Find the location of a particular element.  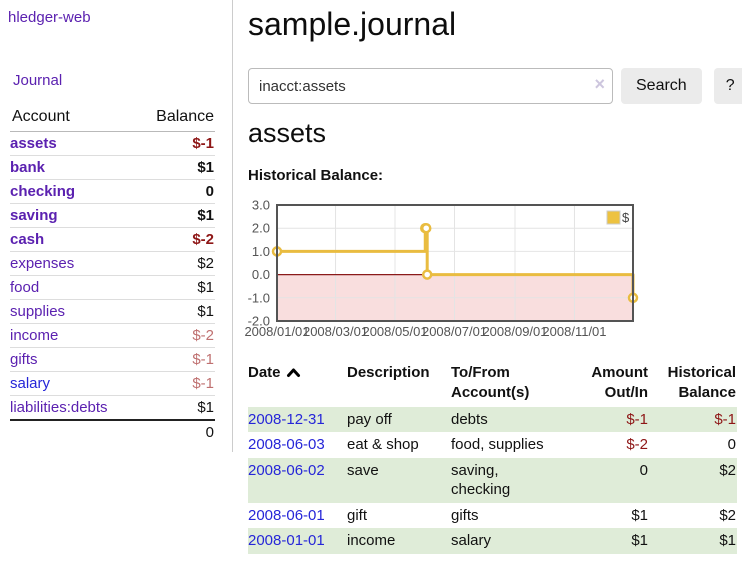

y-tick-label: 3.0 is located at coordinates (261, 206).